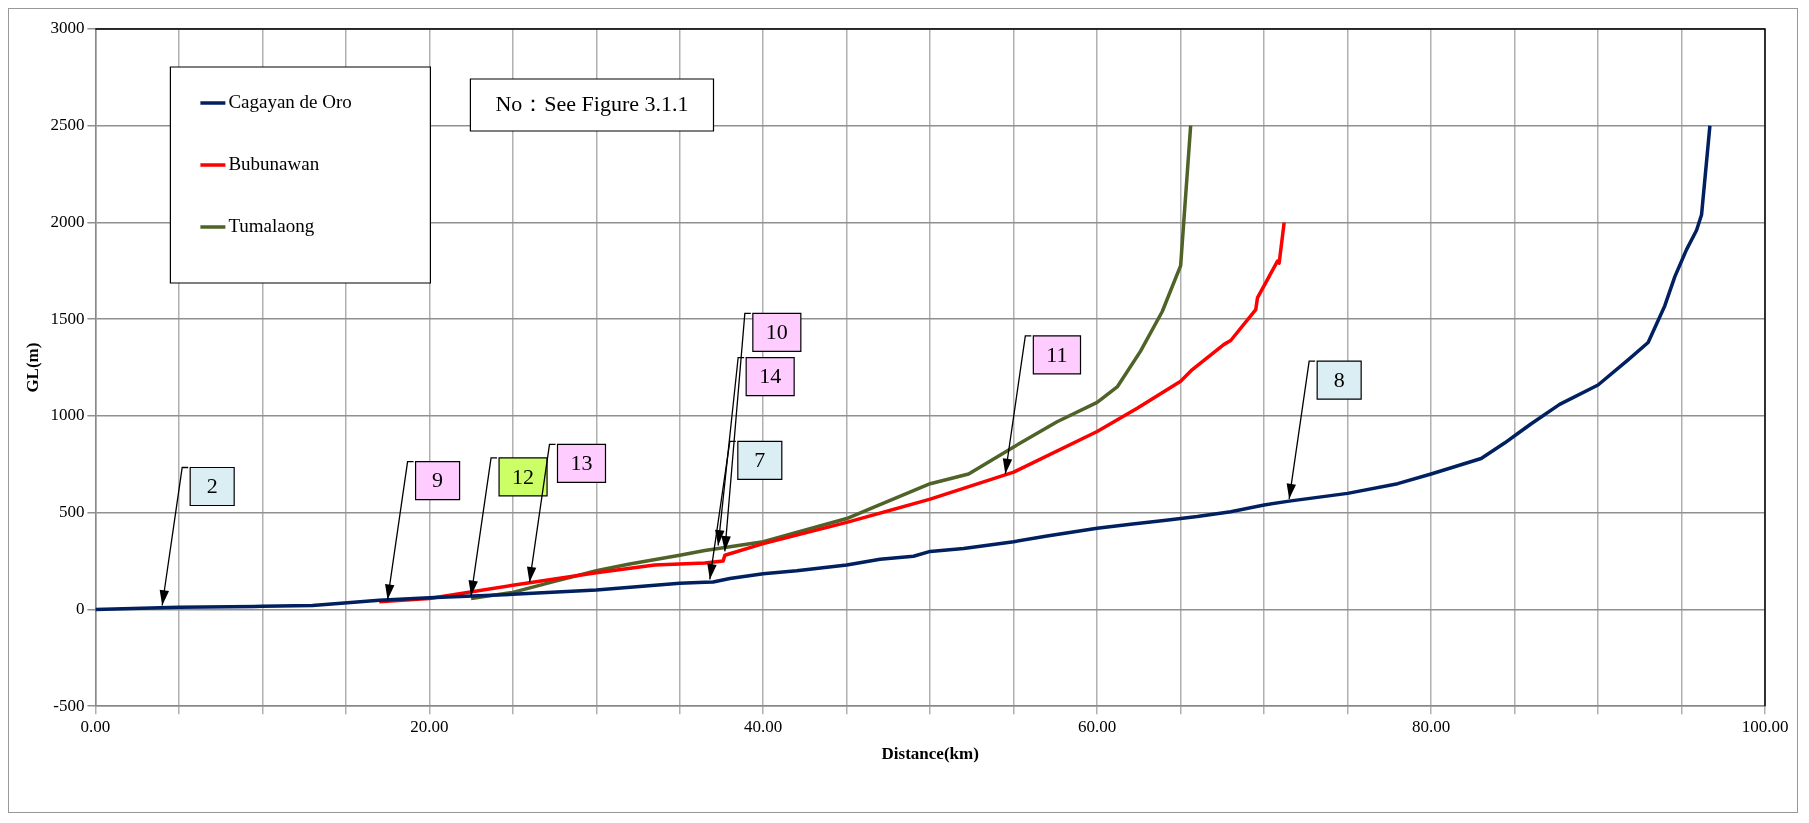  What do you see at coordinates (438, 480) in the screenshot?
I see `annotation: 9` at bounding box center [438, 480].